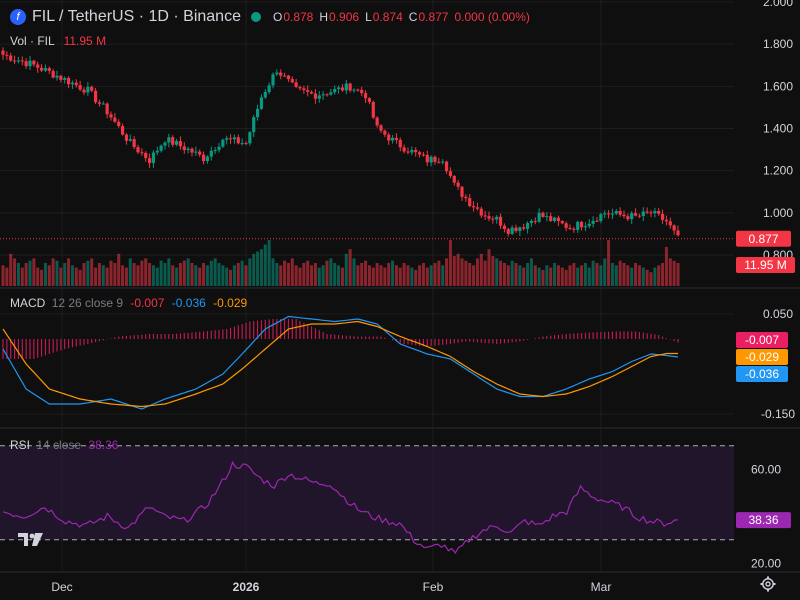  What do you see at coordinates (778, 86) in the screenshot?
I see `price-tick-label: 1.600` at bounding box center [778, 86].